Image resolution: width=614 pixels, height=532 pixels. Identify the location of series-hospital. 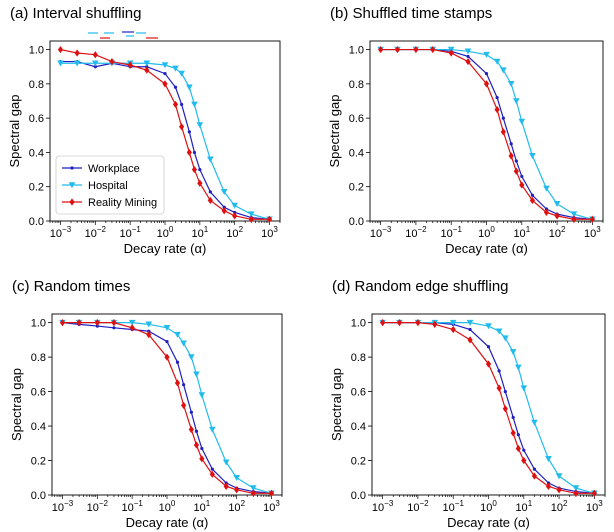
(167, 408).